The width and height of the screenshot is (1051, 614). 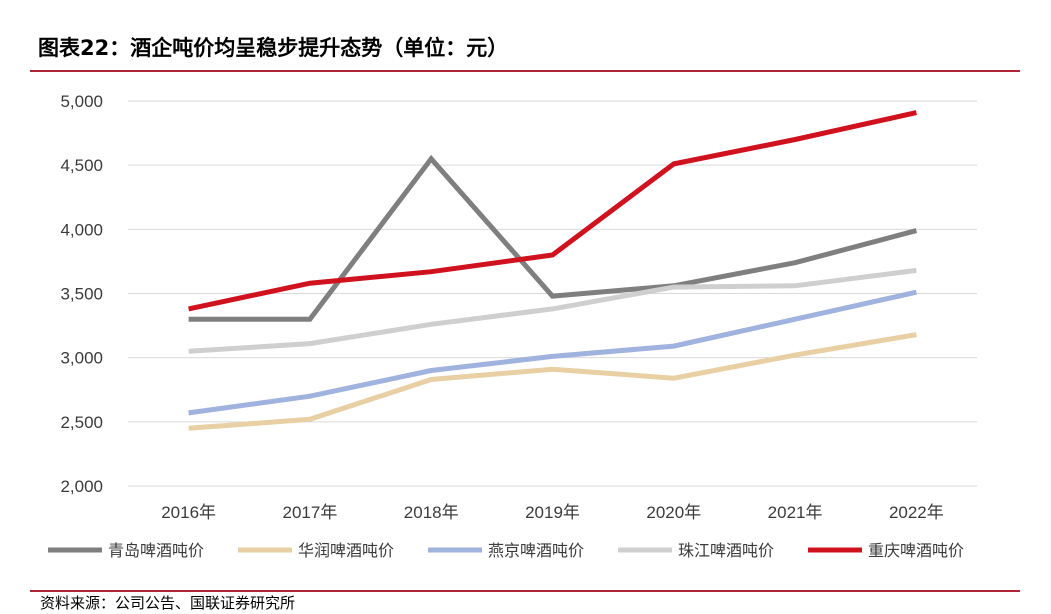 What do you see at coordinates (310, 512) in the screenshot?
I see `x-tick-label: 2017年` at bounding box center [310, 512].